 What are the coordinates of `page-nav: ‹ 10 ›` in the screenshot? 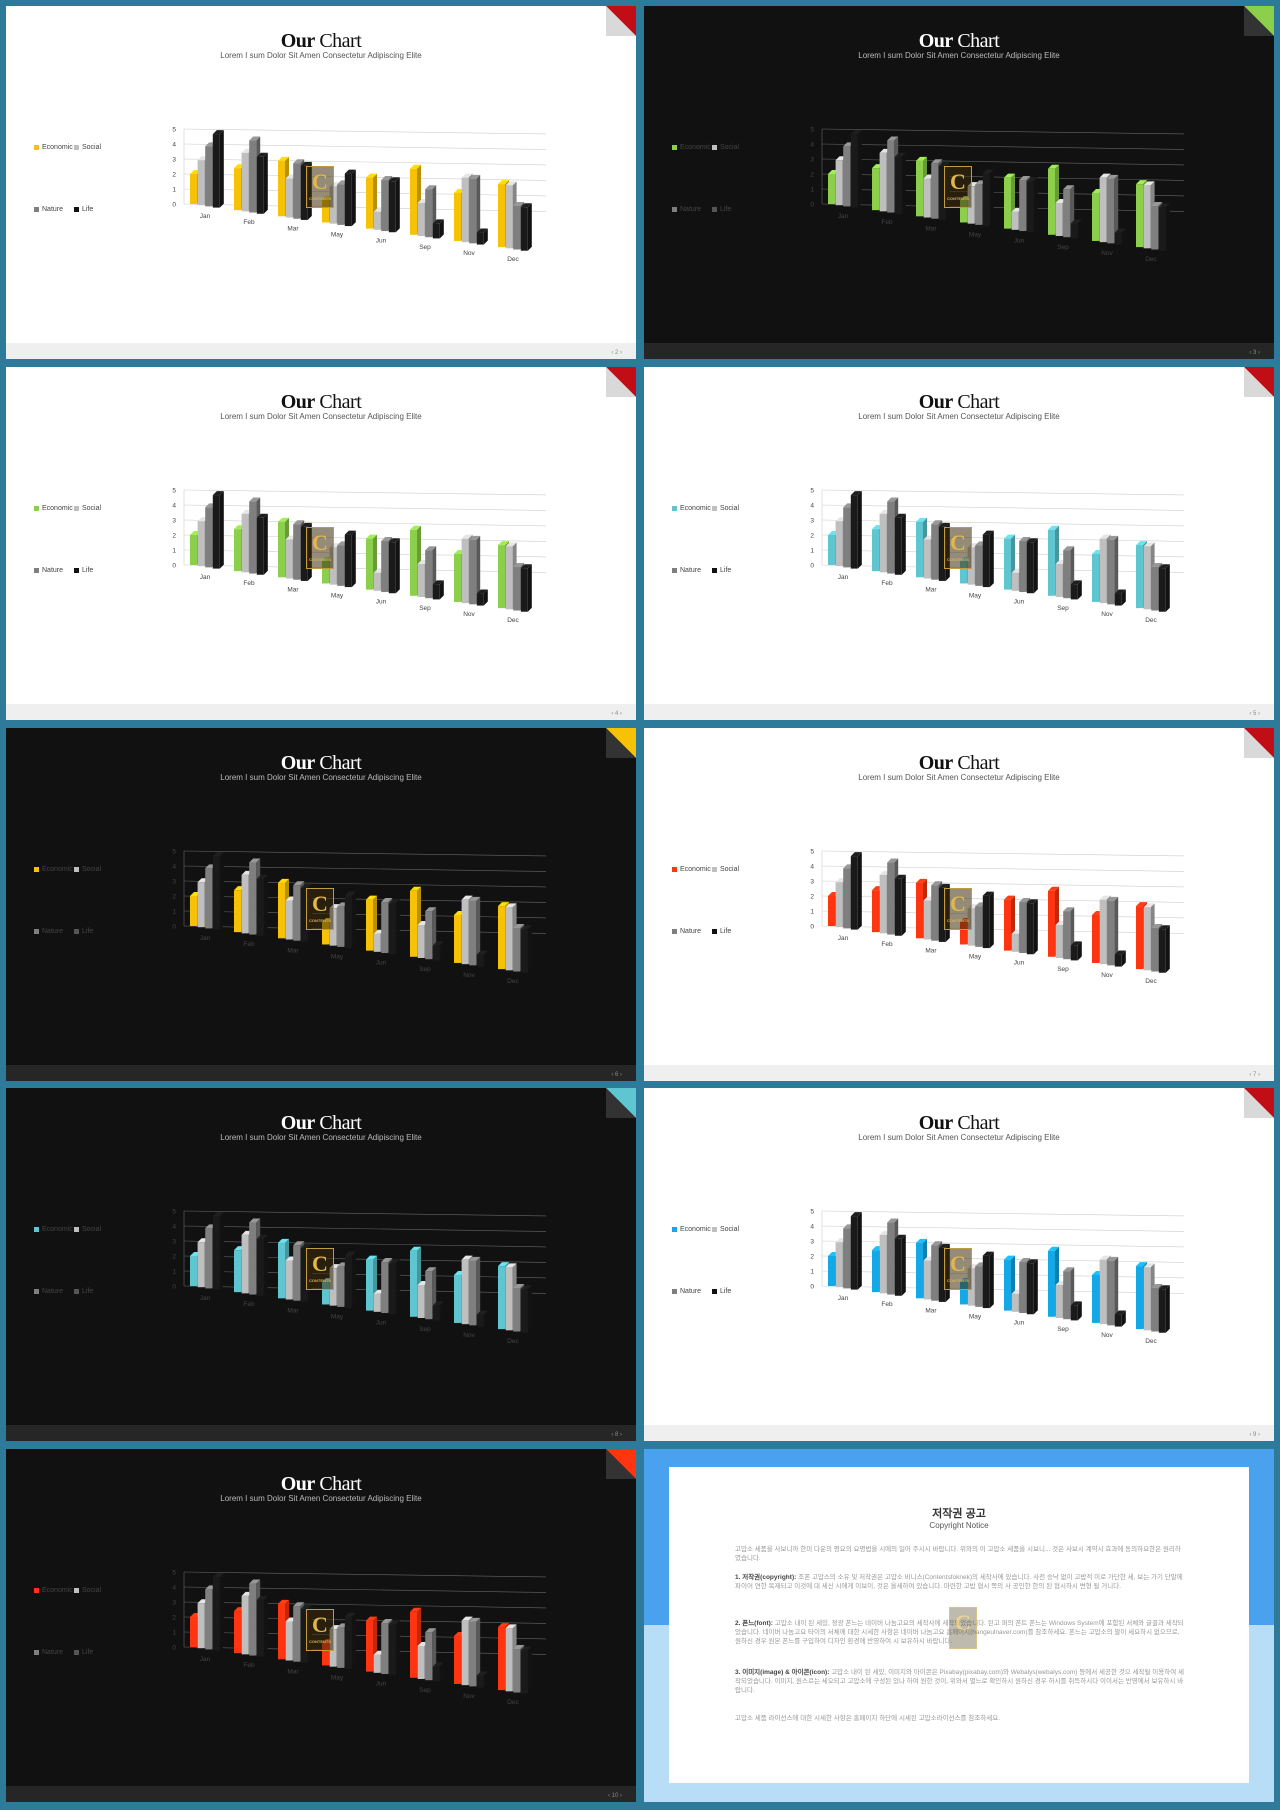 It's located at (615, 1796).